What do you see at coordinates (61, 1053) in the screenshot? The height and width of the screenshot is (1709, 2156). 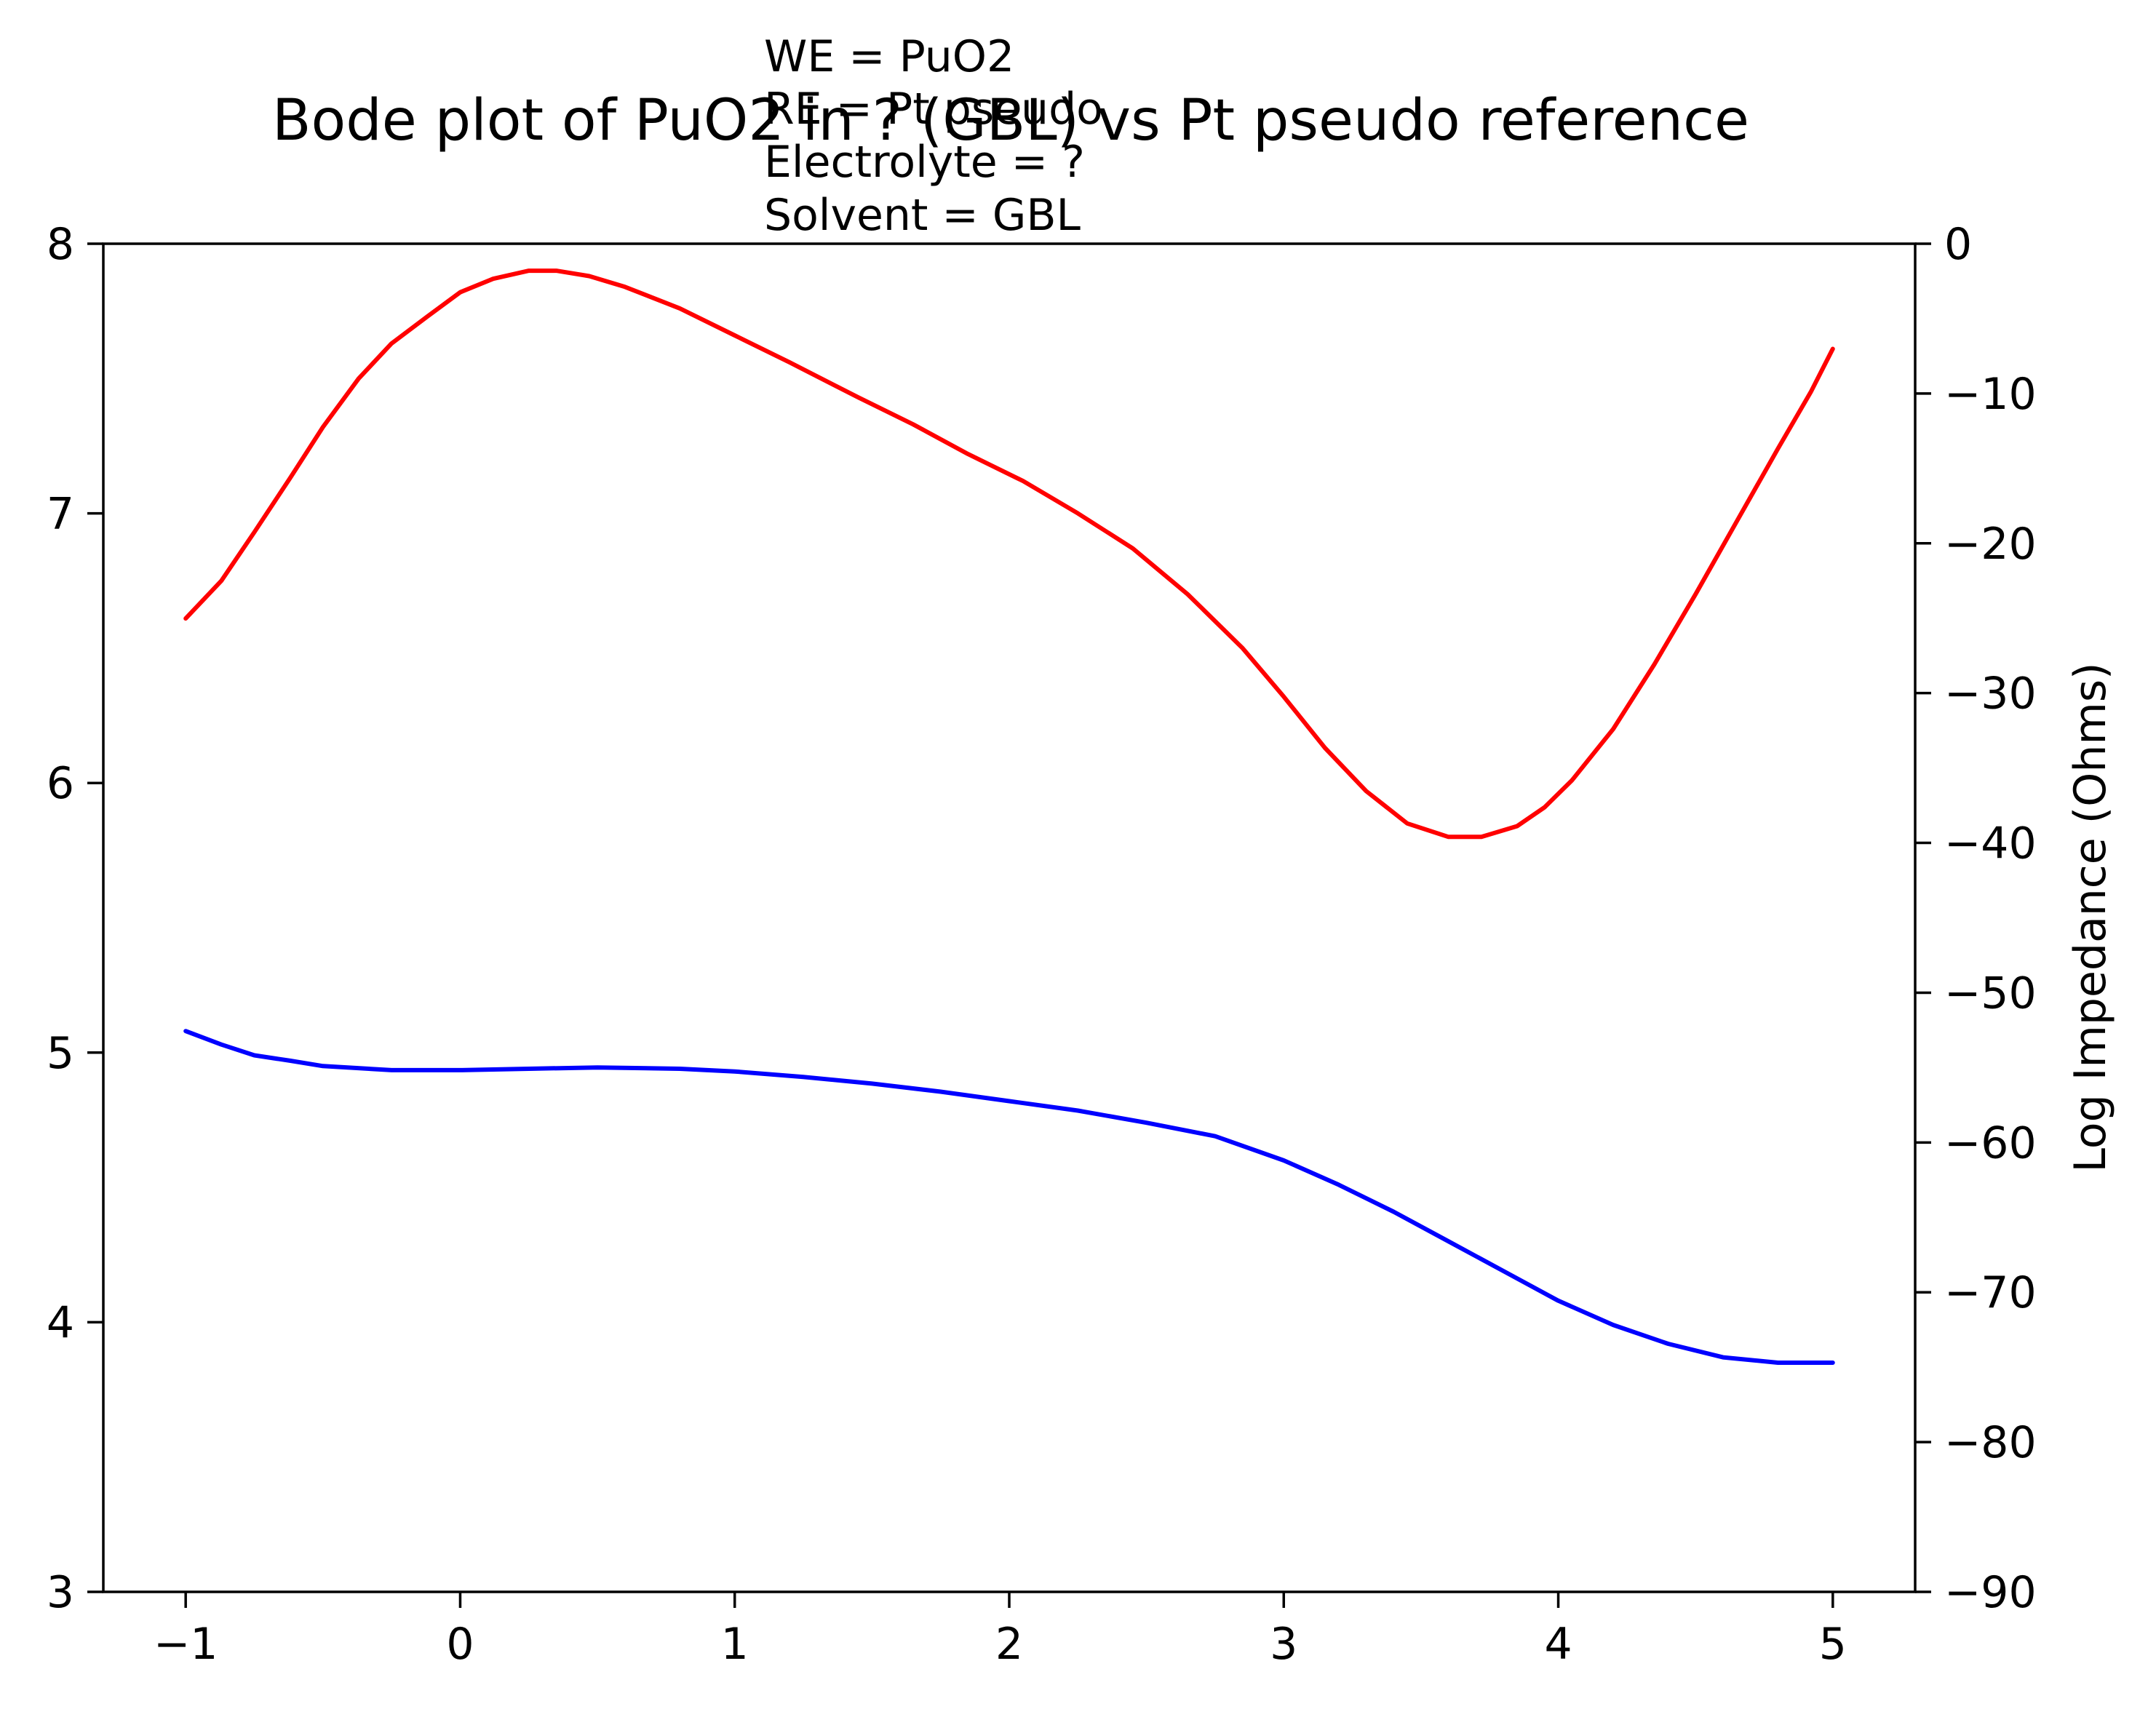 I see `y-left-tick-label: 5` at bounding box center [61, 1053].